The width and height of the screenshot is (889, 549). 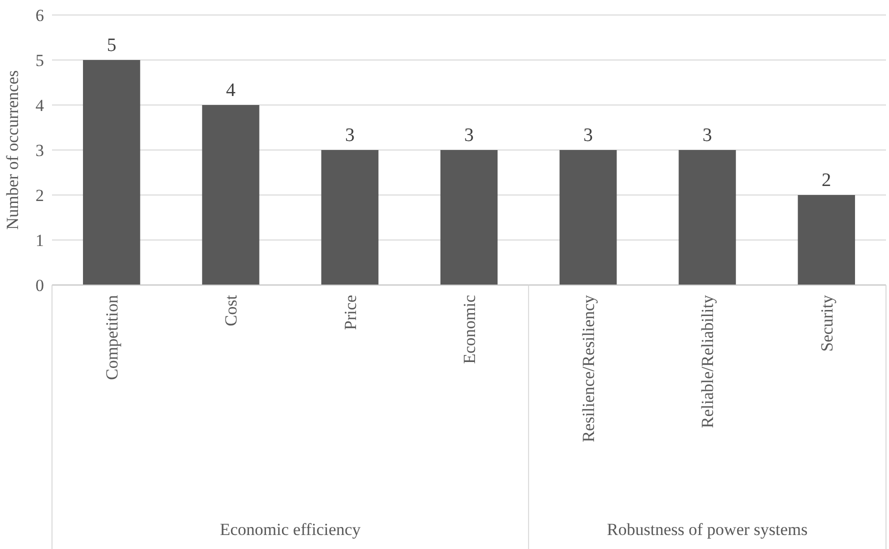 What do you see at coordinates (827, 180) in the screenshot?
I see `data-label: 2` at bounding box center [827, 180].